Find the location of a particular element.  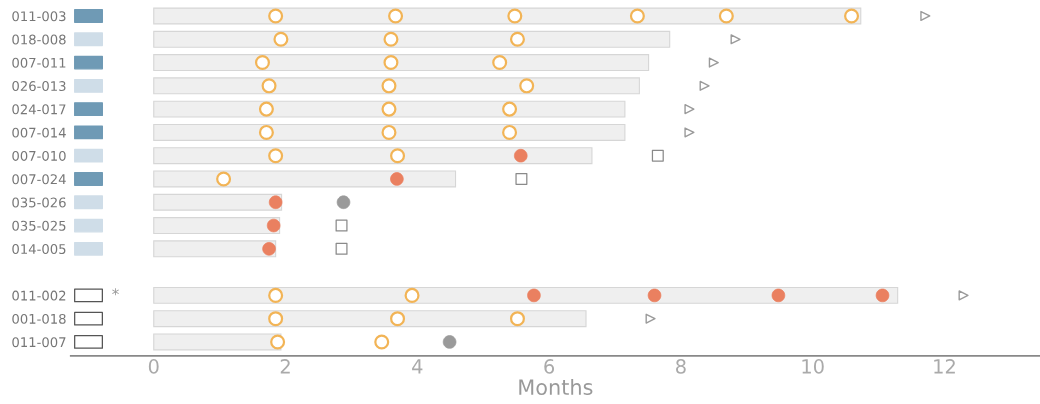

annotation: * is located at coordinates (115, 292).